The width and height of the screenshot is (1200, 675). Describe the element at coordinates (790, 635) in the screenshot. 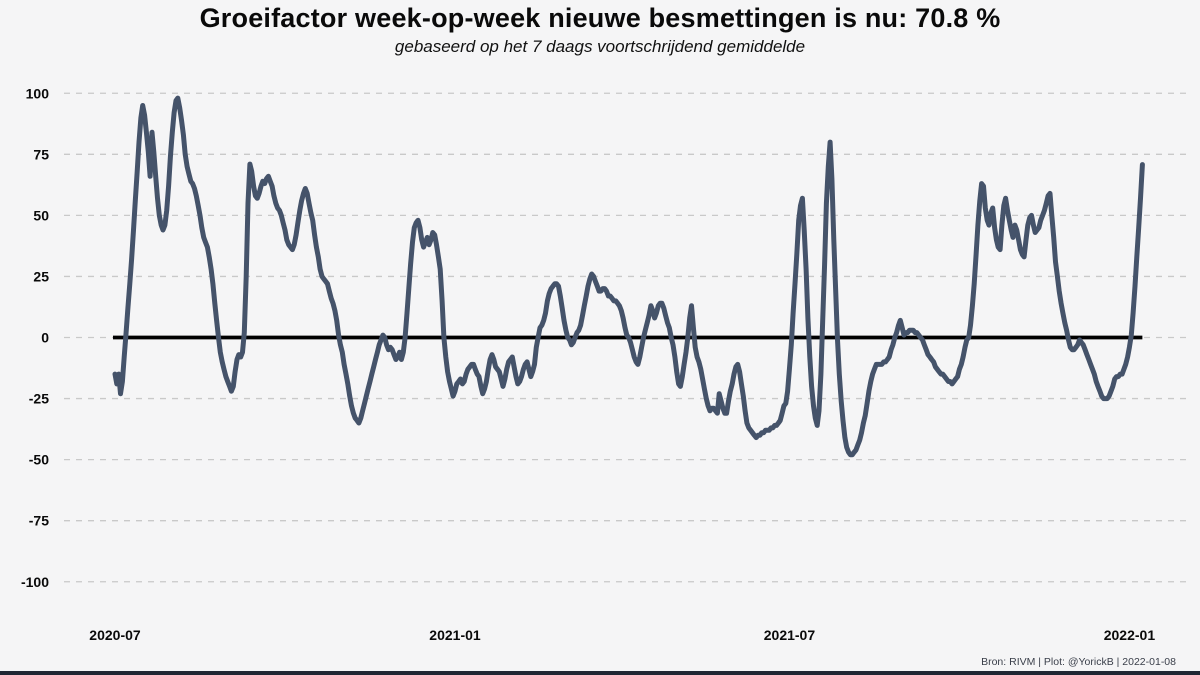

I see `x-tick-label: 2021-07` at that location.